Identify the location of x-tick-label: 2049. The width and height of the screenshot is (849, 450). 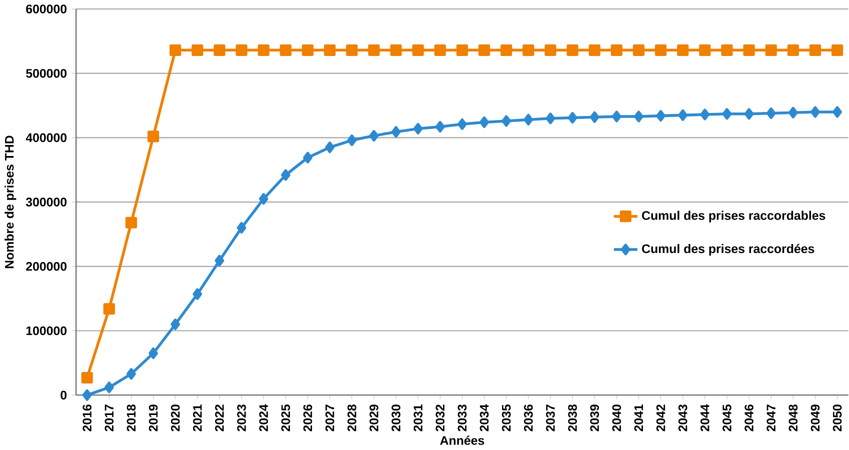
(815, 418).